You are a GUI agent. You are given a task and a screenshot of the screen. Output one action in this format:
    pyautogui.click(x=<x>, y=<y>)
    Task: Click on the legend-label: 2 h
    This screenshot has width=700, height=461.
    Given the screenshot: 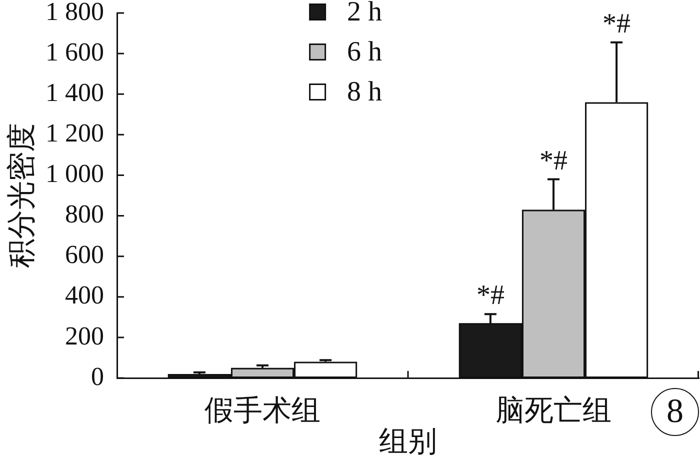 What is the action you would take?
    pyautogui.click(x=364, y=14)
    